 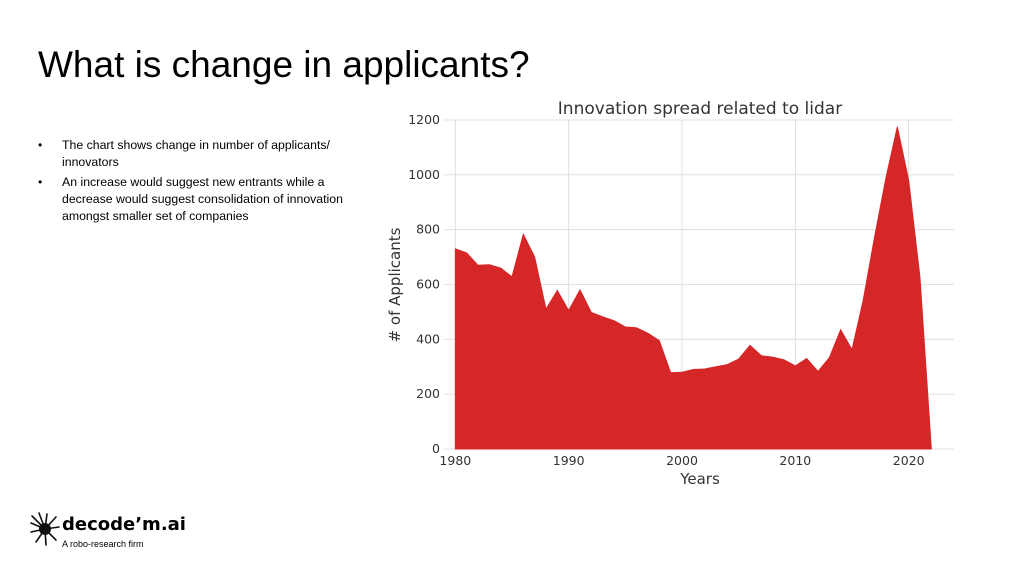 I want to click on x-tick-label: 1980, so click(x=455, y=460).